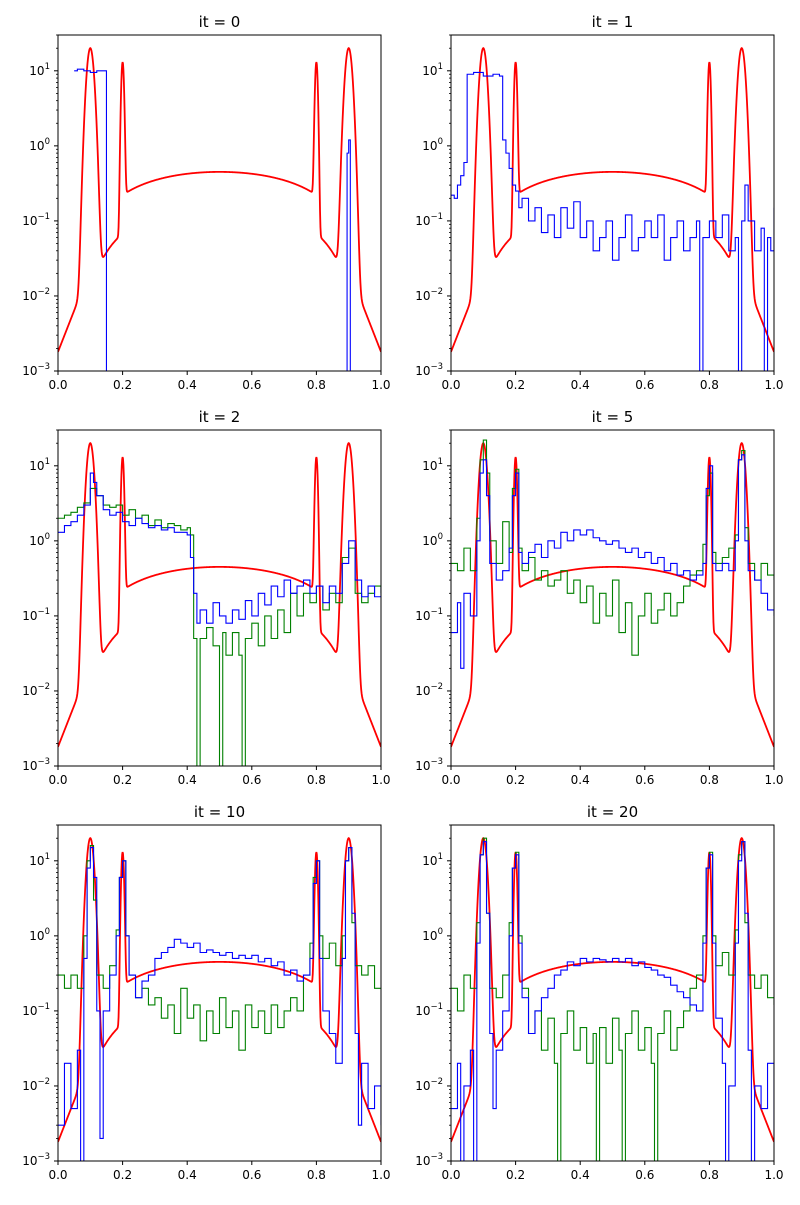 The width and height of the screenshot is (800, 1205). What do you see at coordinates (613, 417) in the screenshot?
I see `subplot-title: it = 5` at bounding box center [613, 417].